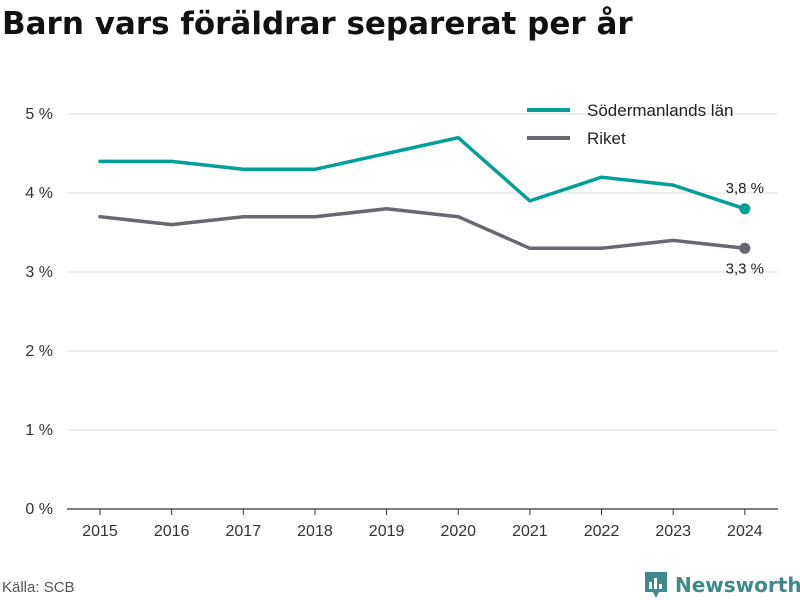  What do you see at coordinates (530, 531) in the screenshot?
I see `x-tick-label: 2021` at bounding box center [530, 531].